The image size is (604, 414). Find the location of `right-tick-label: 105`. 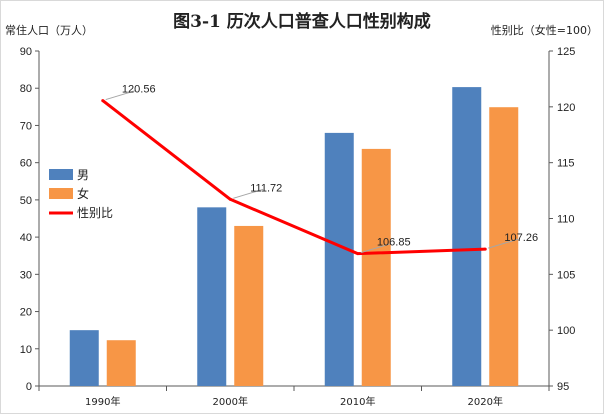

right-tick-label: 105 is located at coordinates (566, 275).